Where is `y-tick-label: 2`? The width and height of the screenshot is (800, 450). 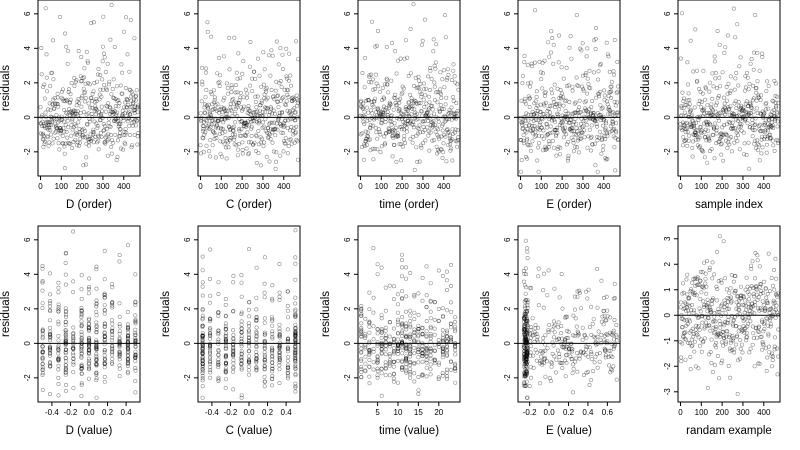
y-tick-label: 2 is located at coordinates (347, 82).